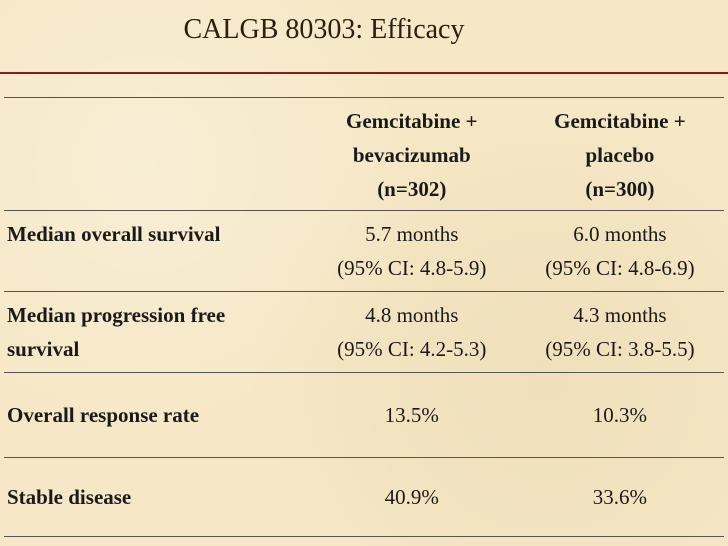 The image size is (728, 546). I want to click on cell-pfs-gem-bev: 4.8 months (95% CI: 4.2-5.3), so click(412, 332).